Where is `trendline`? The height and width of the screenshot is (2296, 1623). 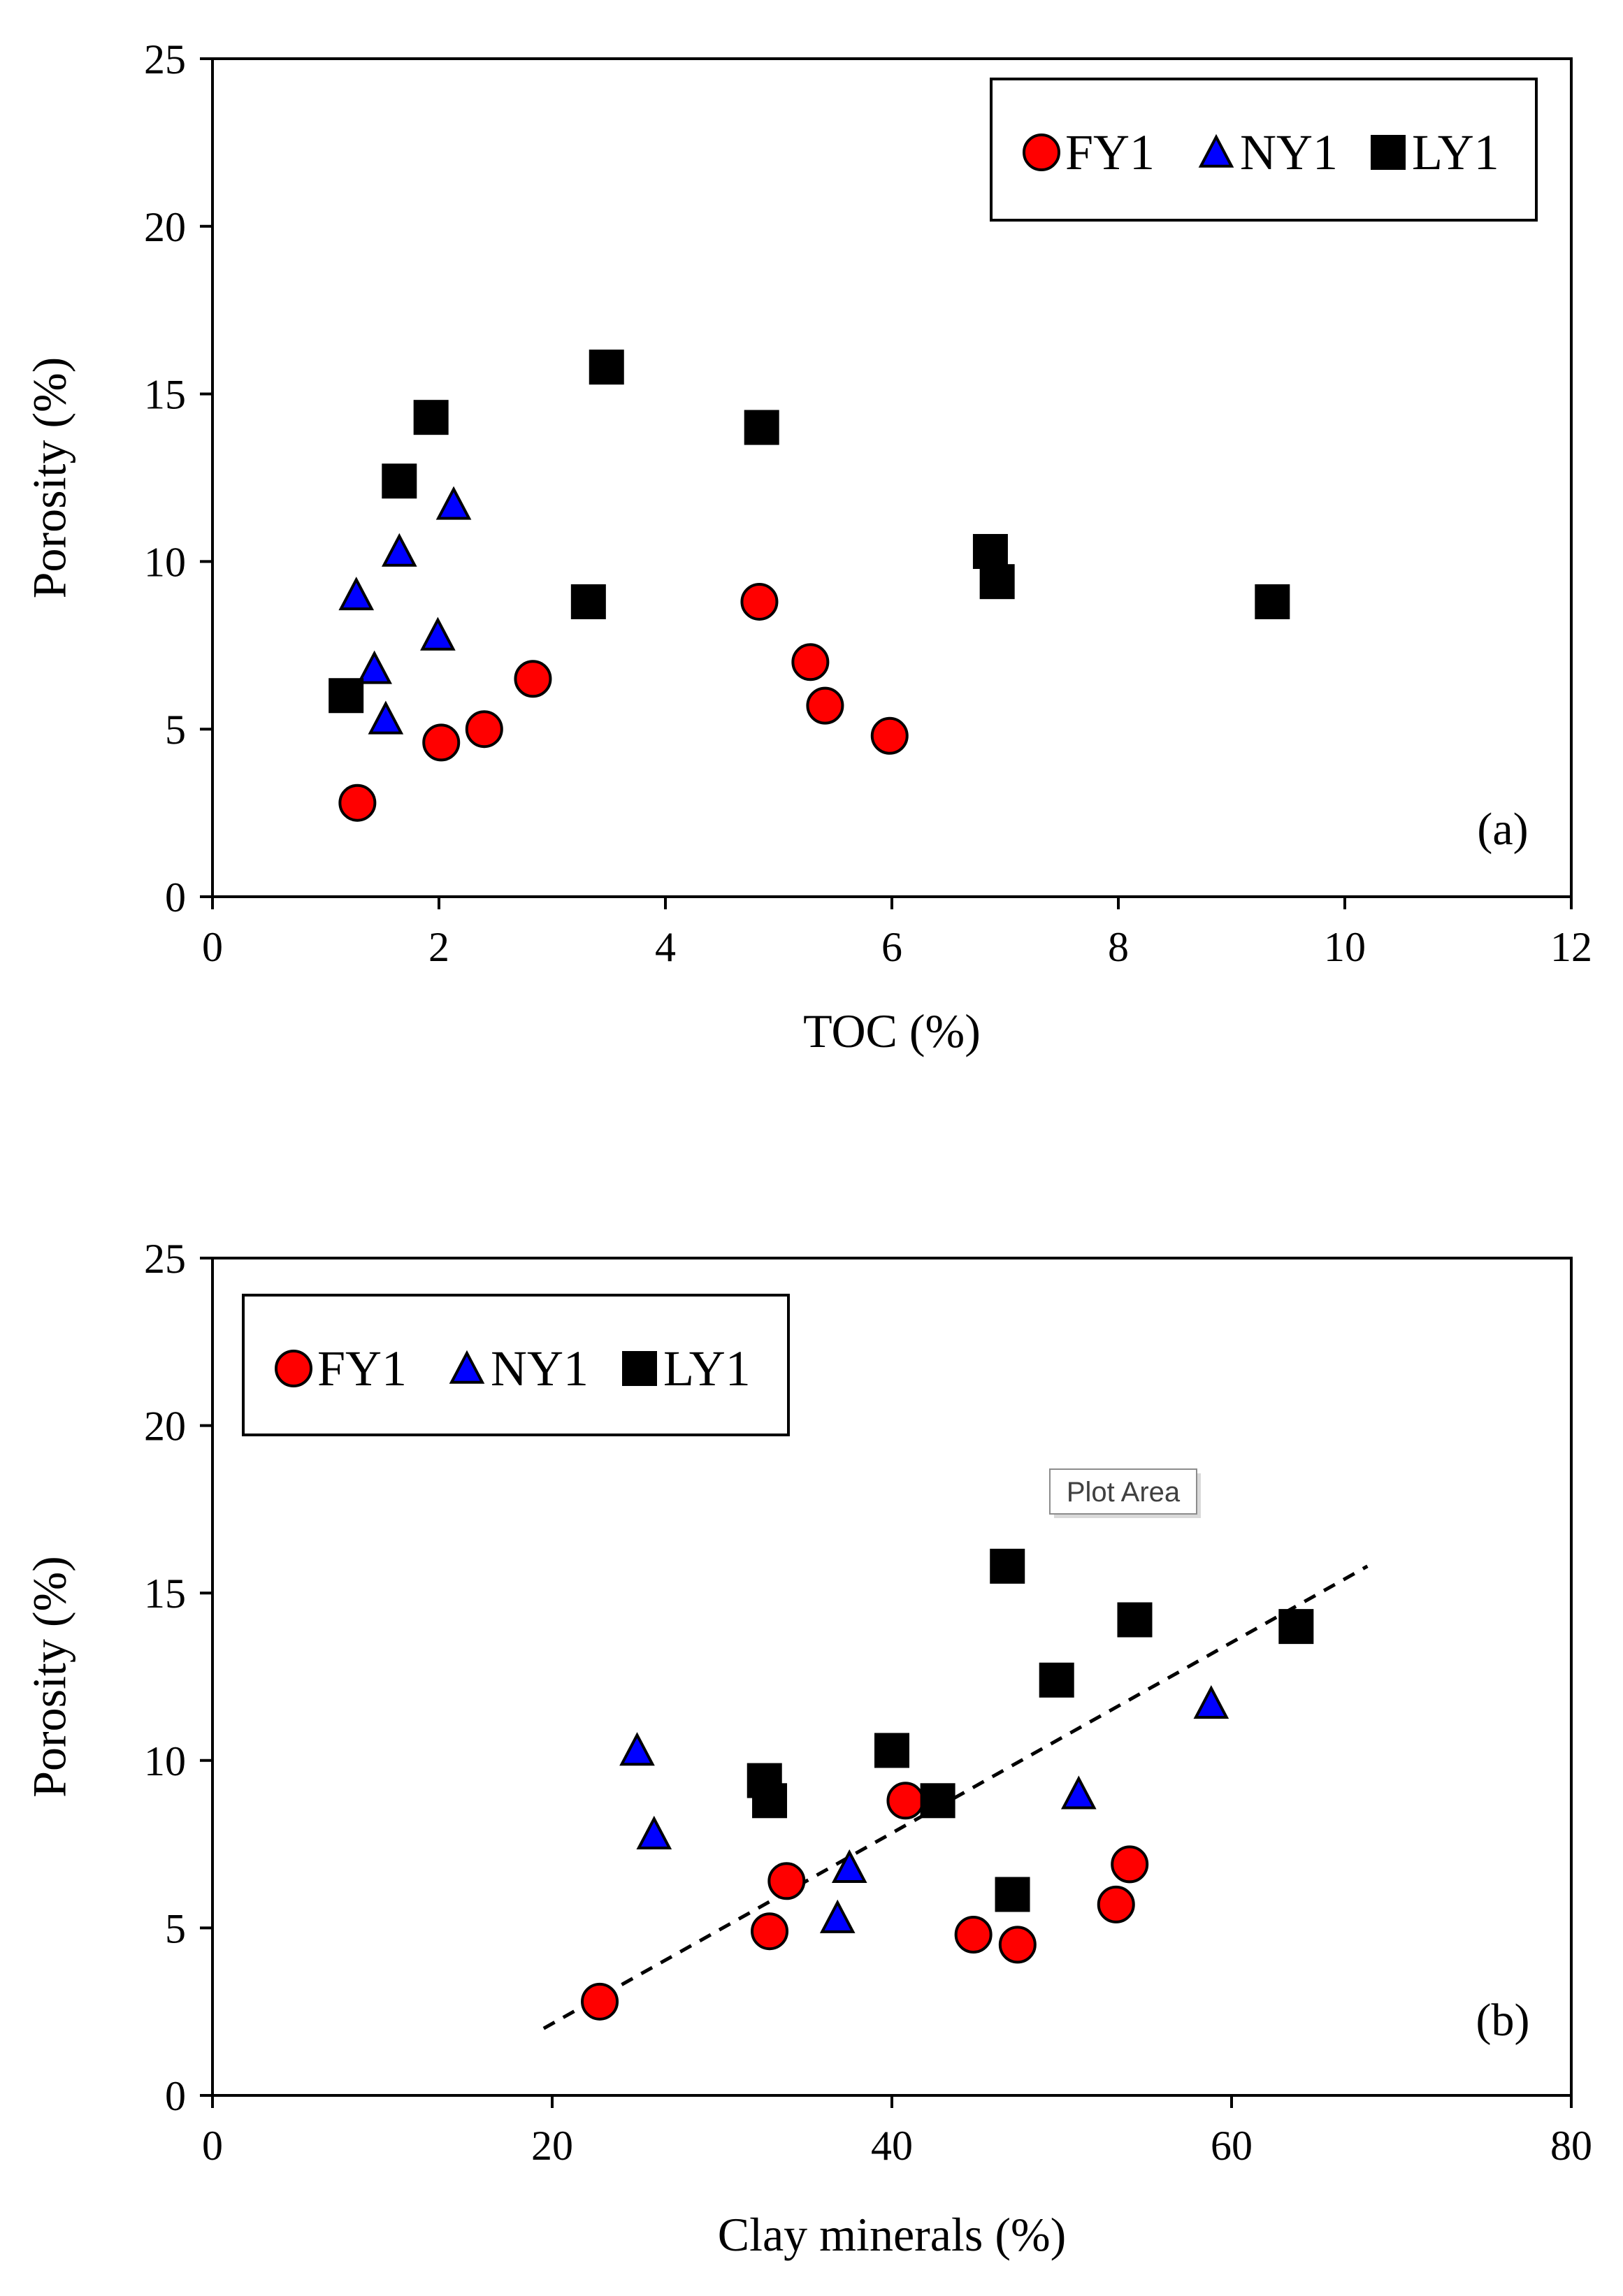 trendline is located at coordinates (955, 1797).